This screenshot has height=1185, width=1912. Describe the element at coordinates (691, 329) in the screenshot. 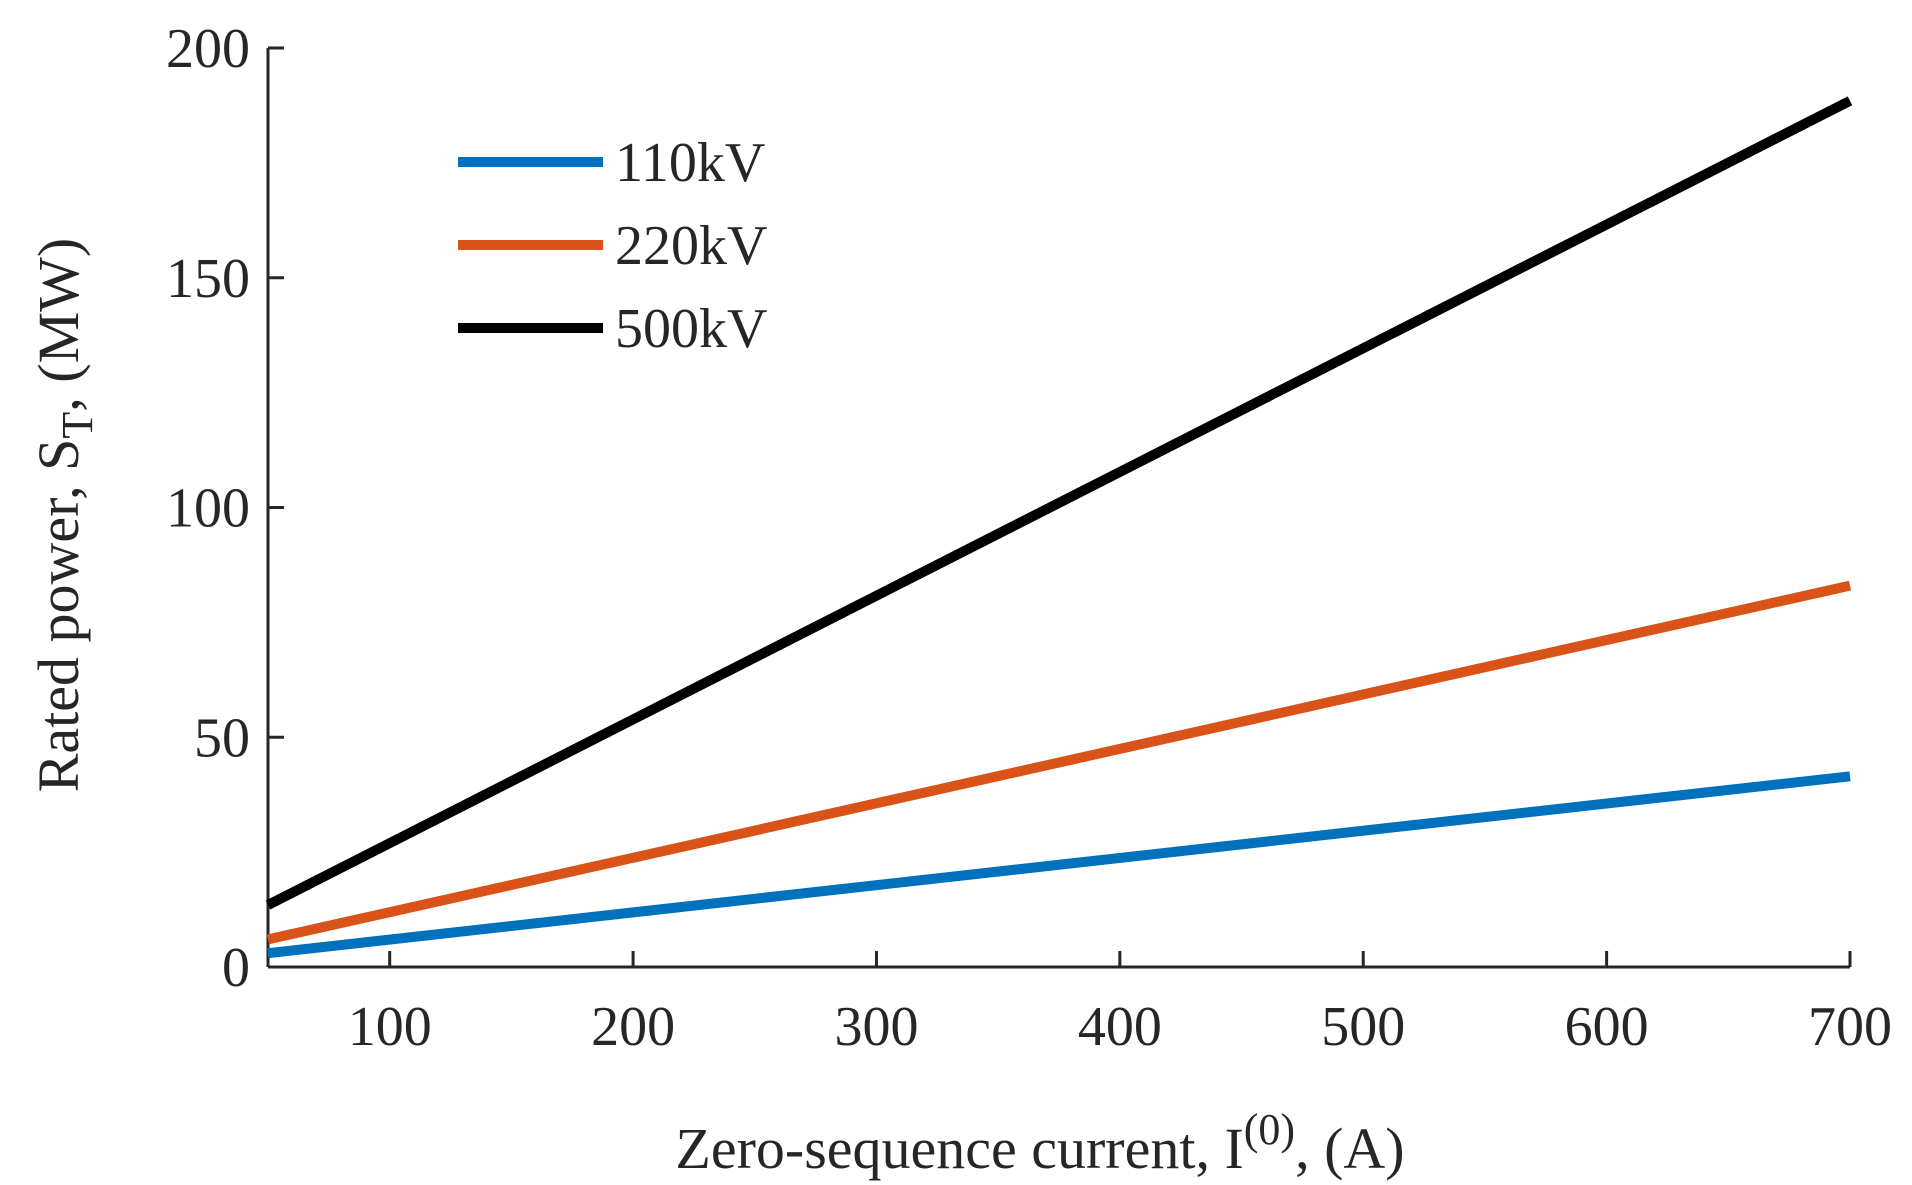

I see `legend-label-500kv: 500kV` at that location.